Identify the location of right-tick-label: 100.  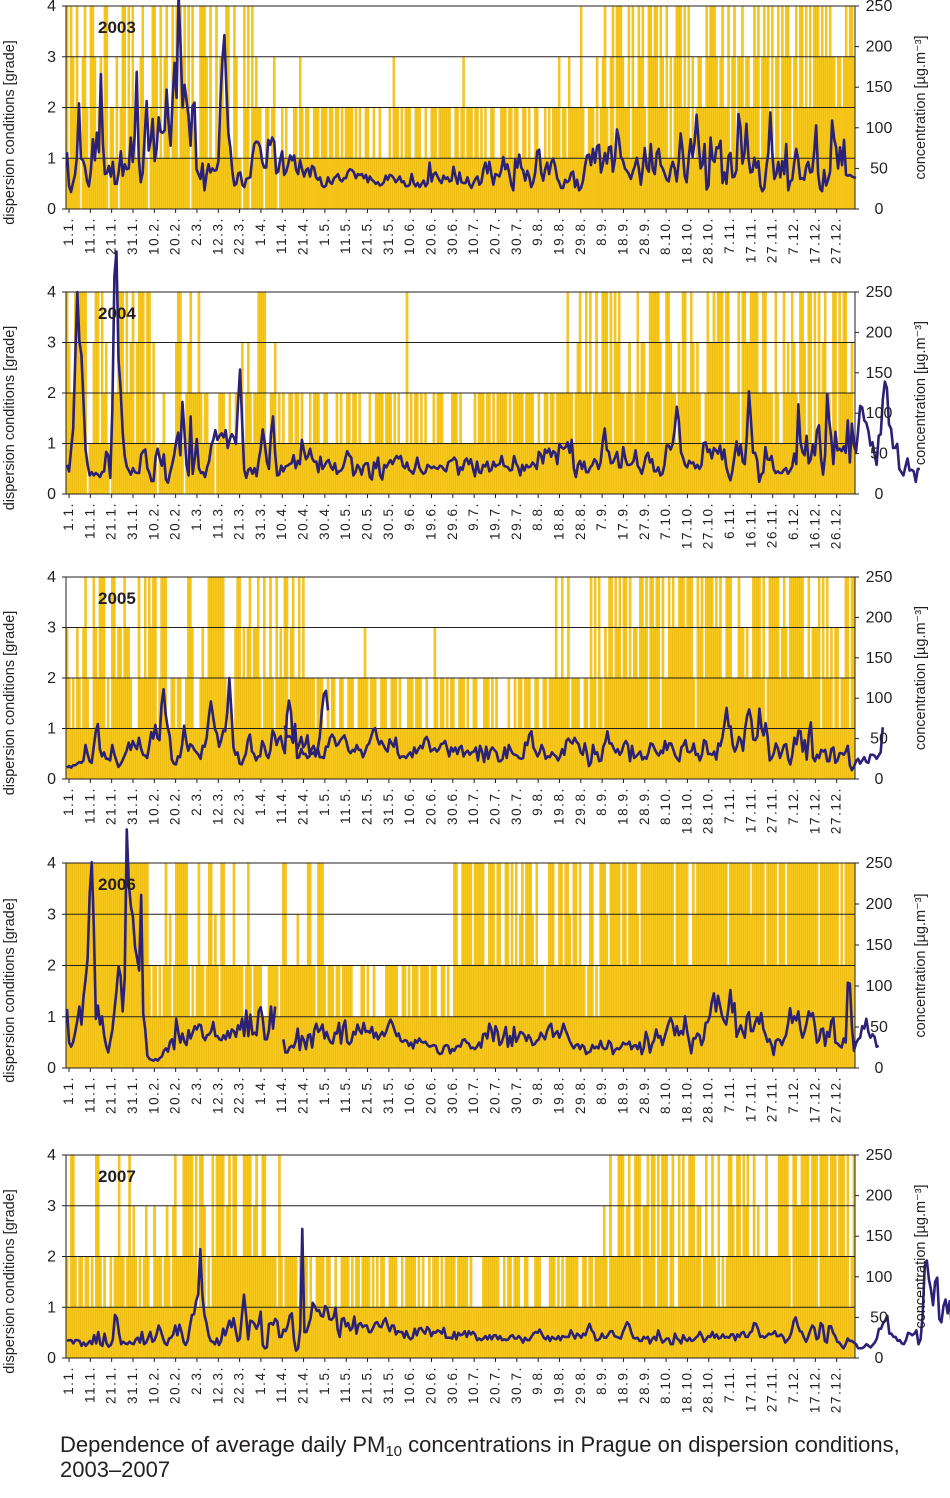
(879, 1277).